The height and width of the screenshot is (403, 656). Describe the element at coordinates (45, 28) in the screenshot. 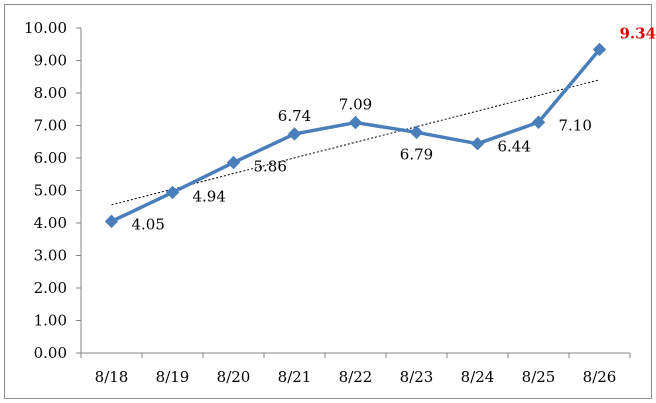

I see `y-tick-label: 10.00` at that location.